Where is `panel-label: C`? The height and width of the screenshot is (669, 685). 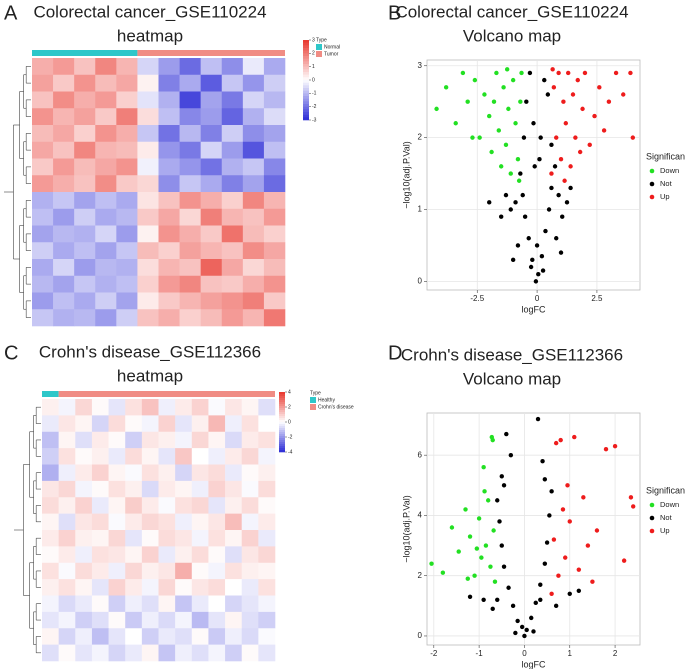
panel-label: C is located at coordinates (11, 353).